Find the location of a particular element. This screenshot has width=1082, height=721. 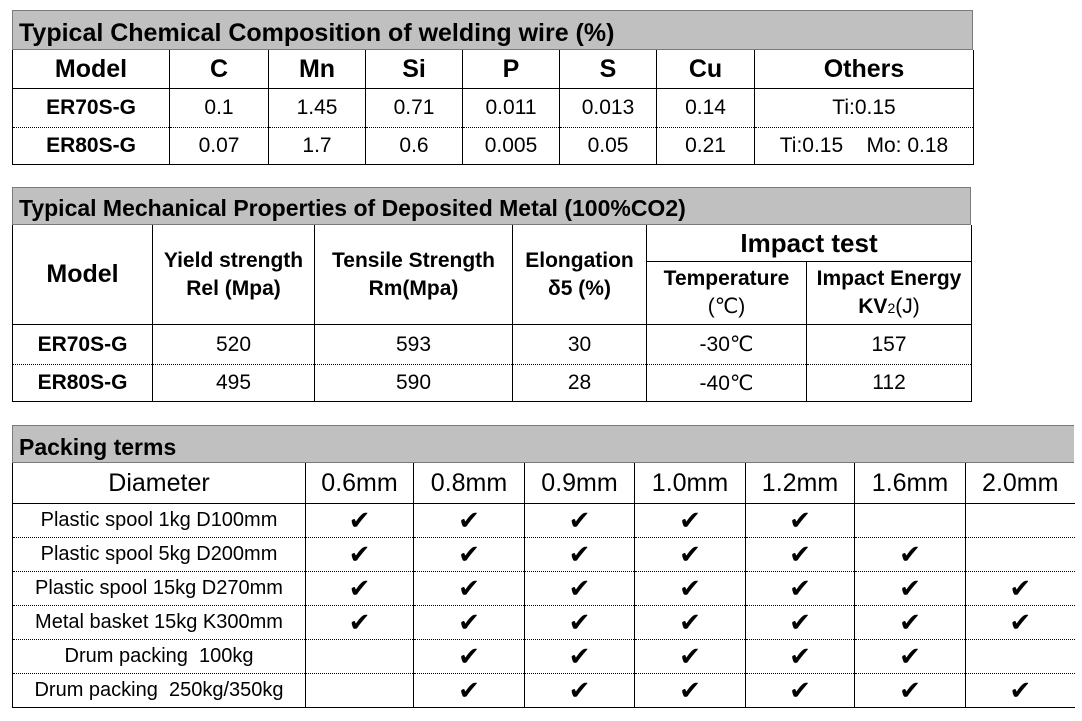

col-header-size: 1.2mm is located at coordinates (800, 483).